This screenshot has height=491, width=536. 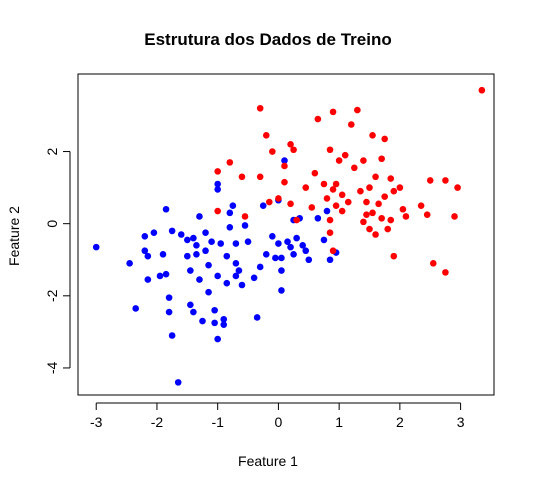 What do you see at coordinates (14, 236) in the screenshot?
I see `y-axis-label: Feature 2` at bounding box center [14, 236].